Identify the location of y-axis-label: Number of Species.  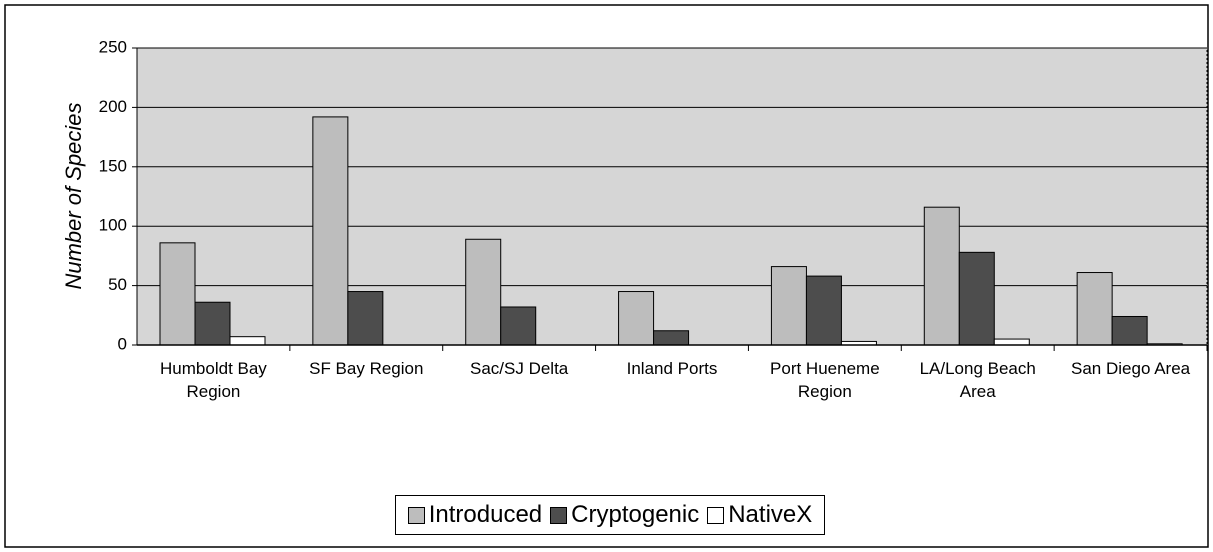
(73, 195).